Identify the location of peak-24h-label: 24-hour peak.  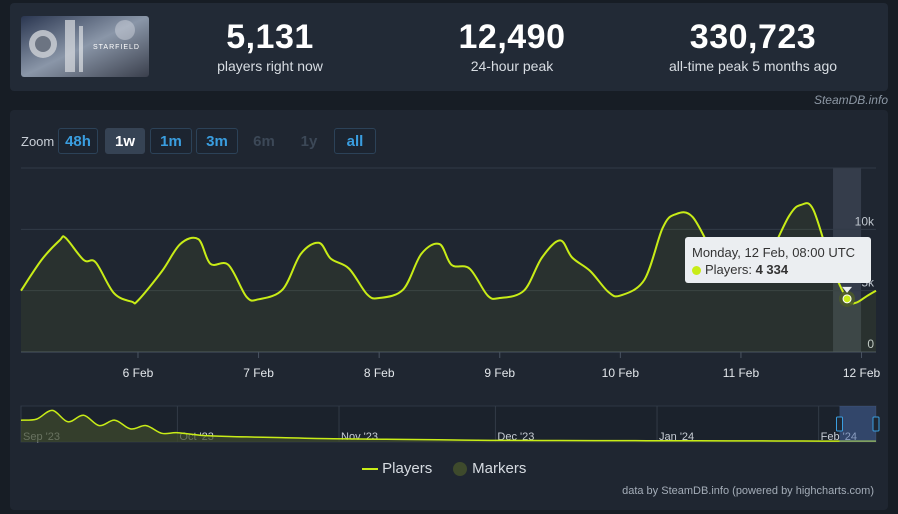
(512, 66).